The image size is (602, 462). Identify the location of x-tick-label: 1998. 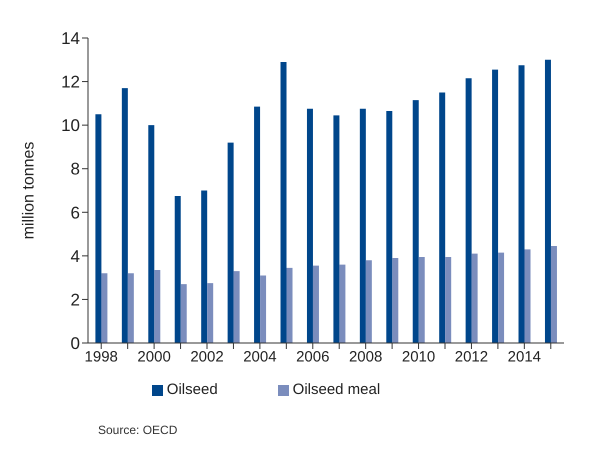
(101, 357).